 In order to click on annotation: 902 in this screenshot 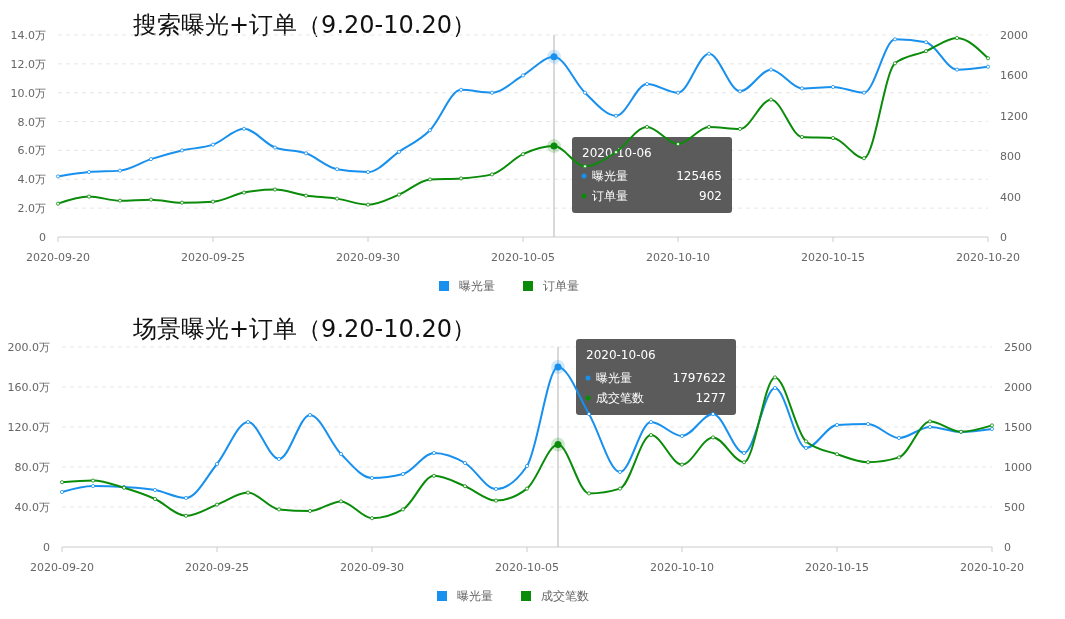, I will do `click(710, 196)`.